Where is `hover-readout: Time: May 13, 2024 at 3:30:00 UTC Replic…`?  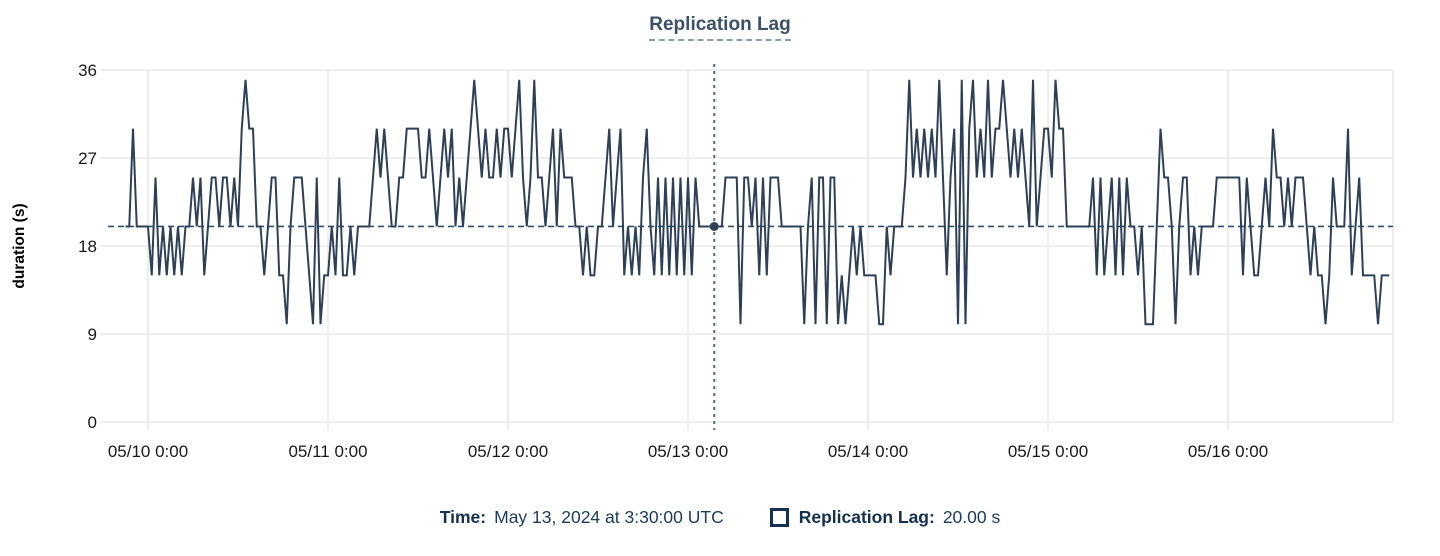
hover-readout: Time: May 13, 2024 at 3:30:00 UTC Replic… is located at coordinates (720, 517).